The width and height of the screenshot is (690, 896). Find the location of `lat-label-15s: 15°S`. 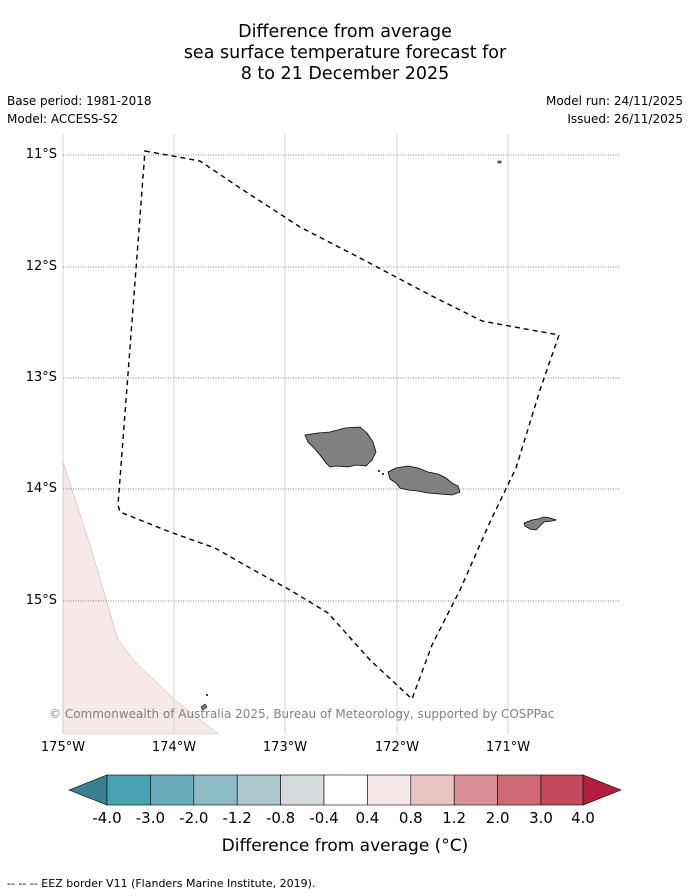

lat-label-15s: 15°S is located at coordinates (41, 600).